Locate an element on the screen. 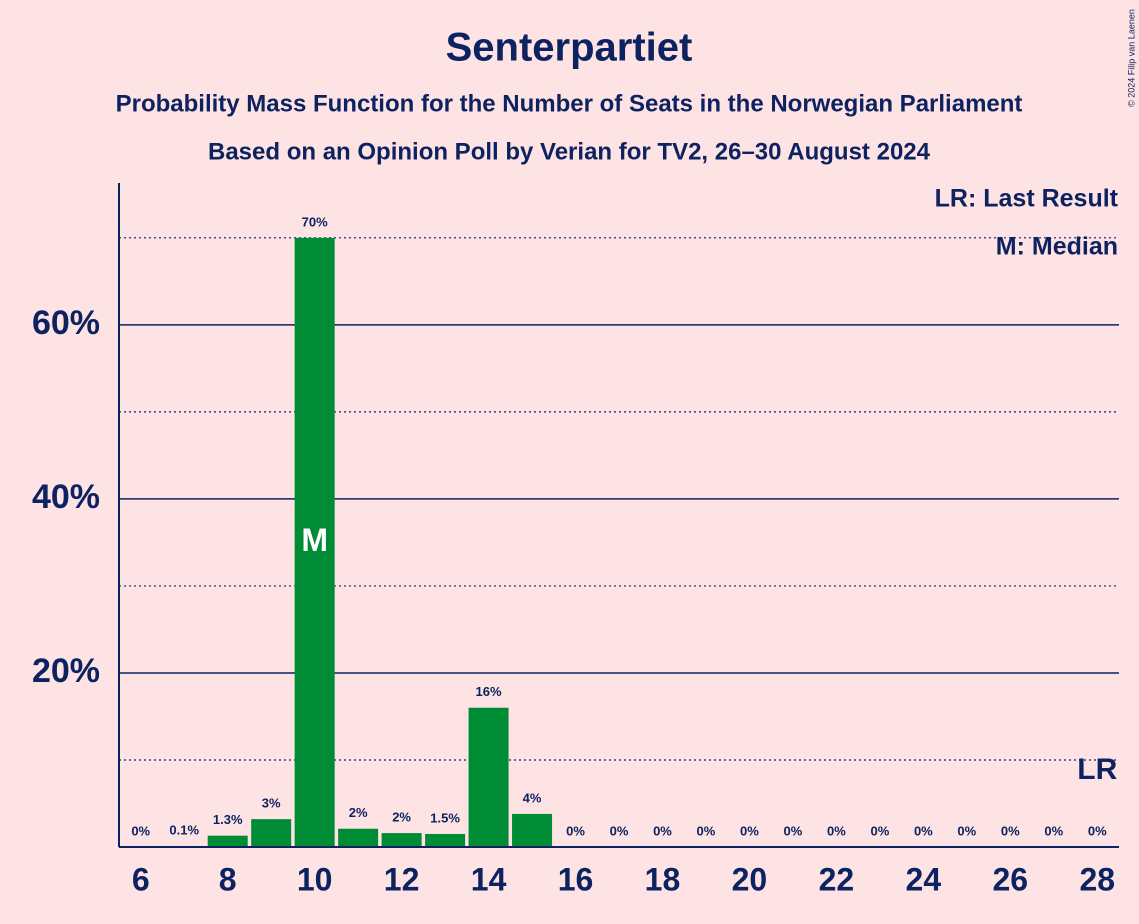 Image resolution: width=1139 pixels, height=924 pixels. last-result-marker: LR is located at coordinates (1097, 769).